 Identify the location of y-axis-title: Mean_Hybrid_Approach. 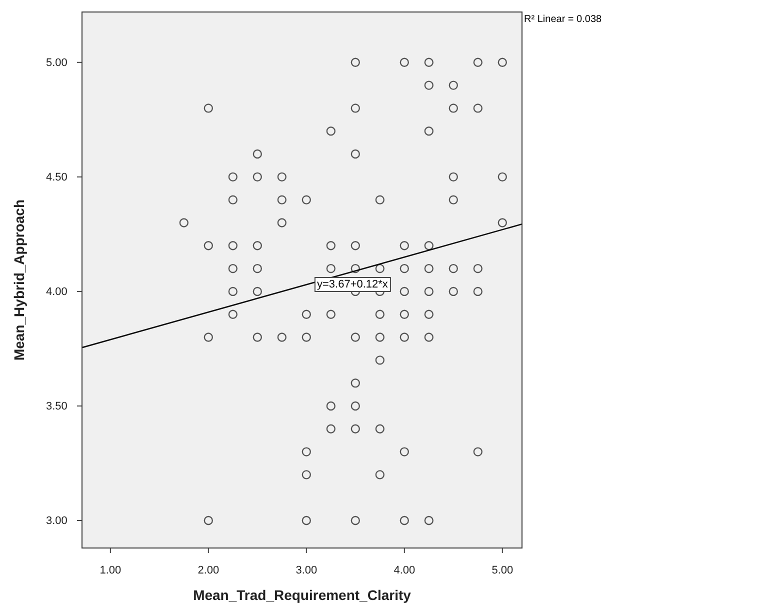
(19, 280).